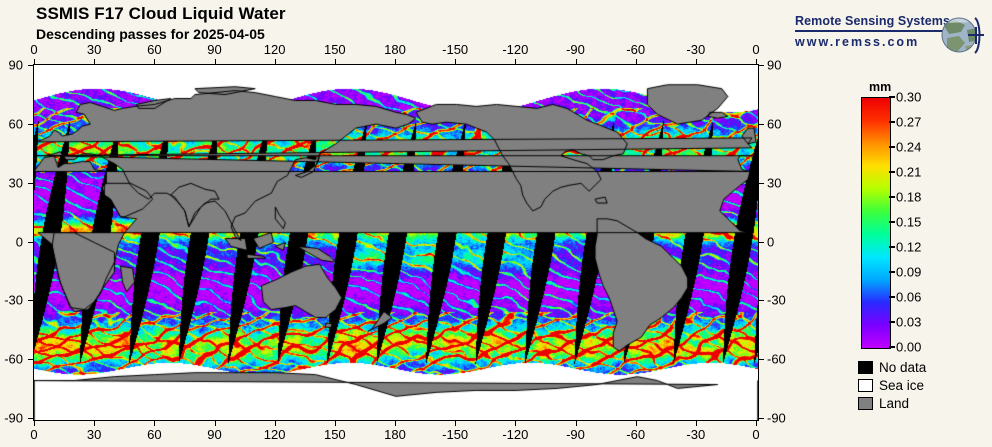 The height and width of the screenshot is (447, 992). Describe the element at coordinates (880, 87) in the screenshot. I see `colorbar-unit-label: mm` at that location.